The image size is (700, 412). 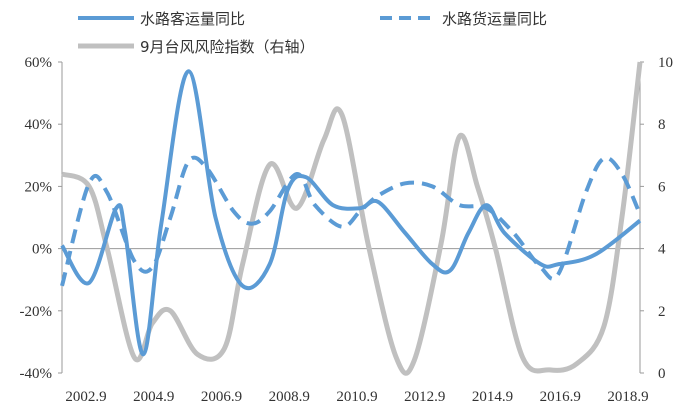 What do you see at coordinates (492, 397) in the screenshot?
I see `x-tick-label: 2014.9` at bounding box center [492, 397].